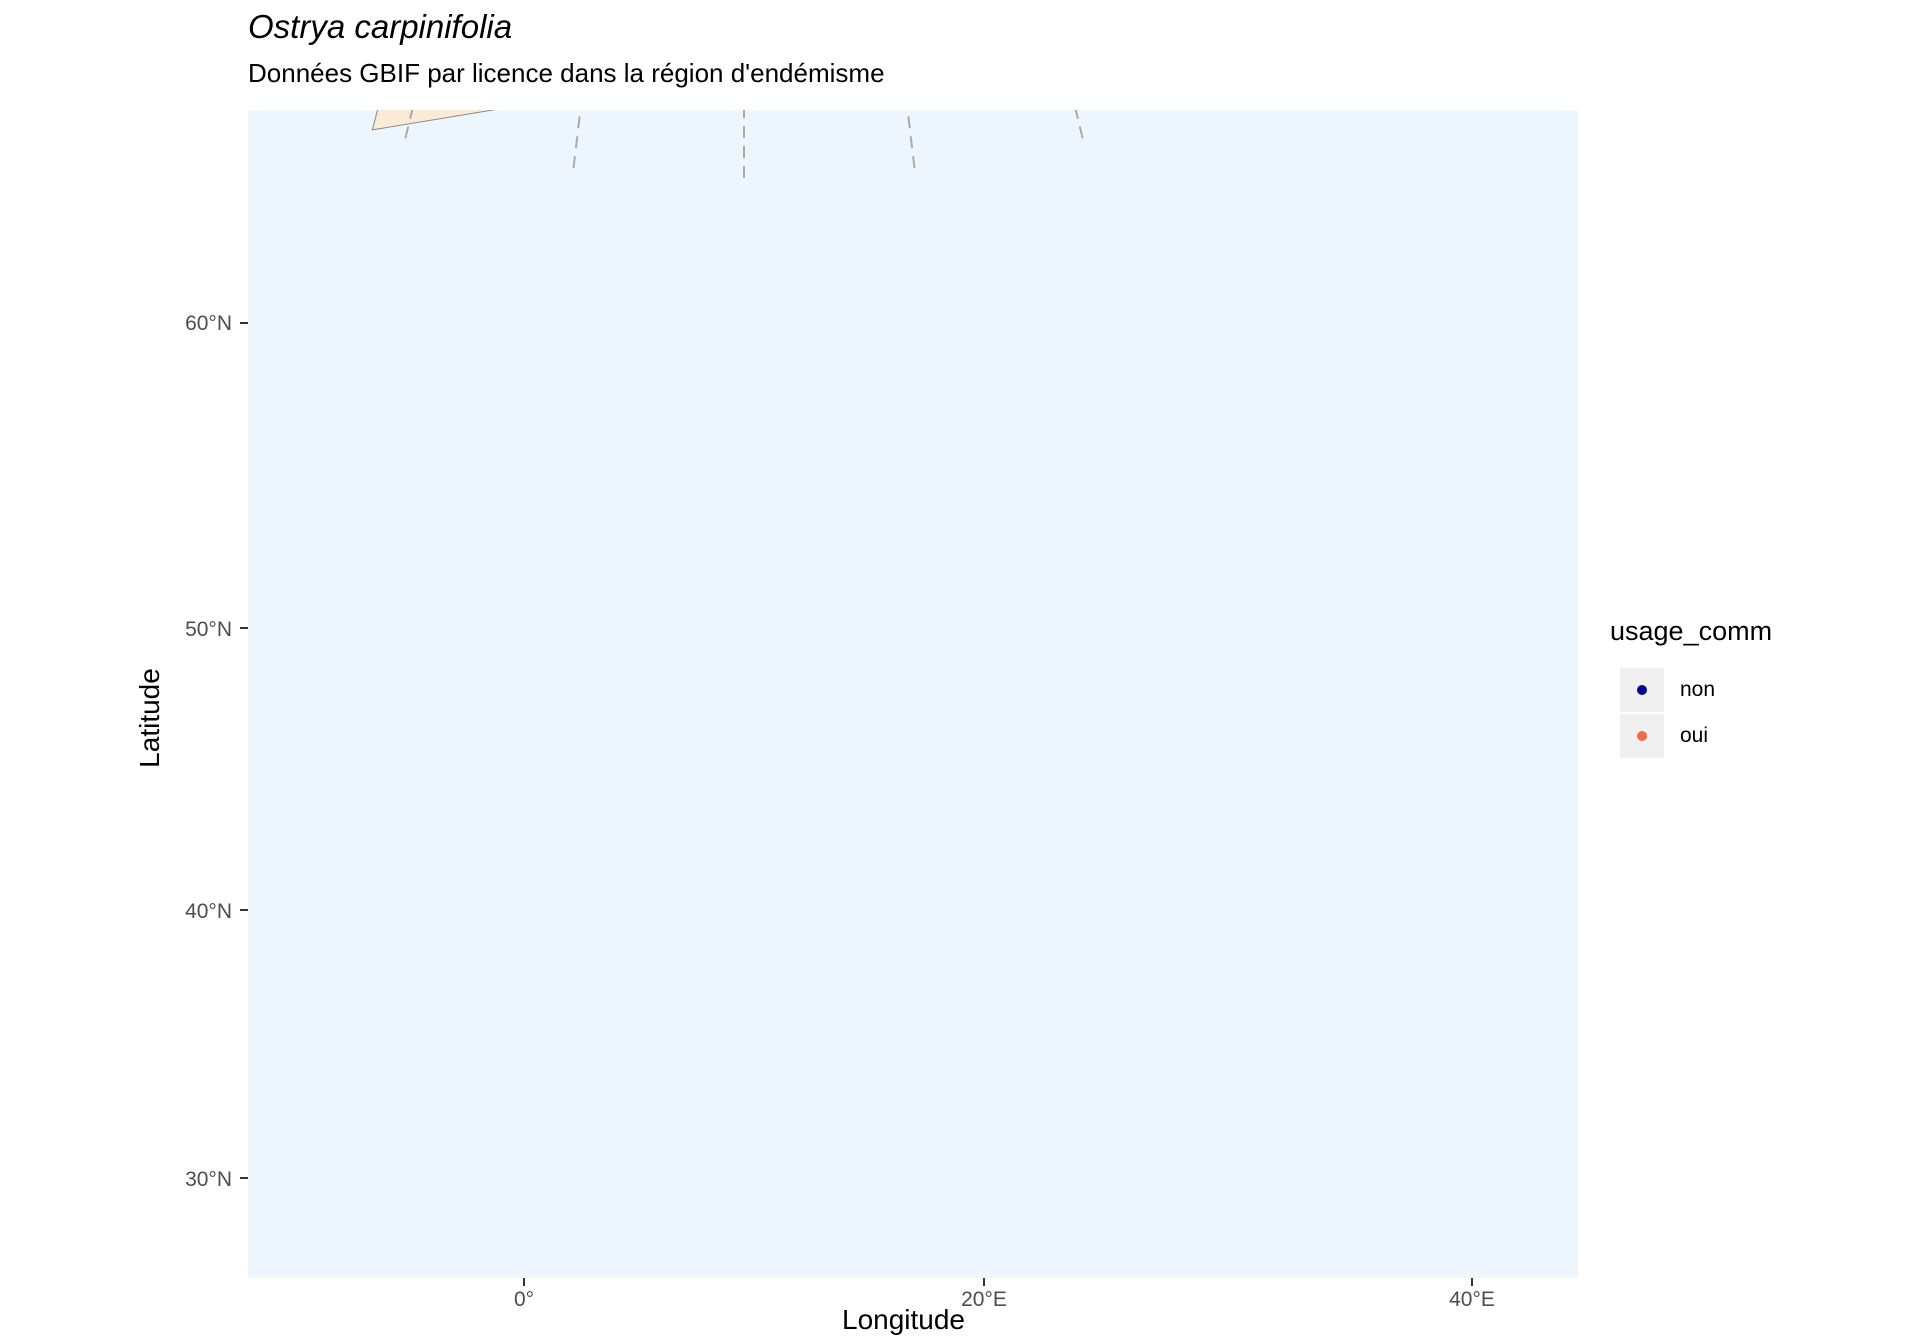 The image size is (1920, 1344). Describe the element at coordinates (208, 323) in the screenshot. I see `y-tick-label-60n: 60°N` at that location.